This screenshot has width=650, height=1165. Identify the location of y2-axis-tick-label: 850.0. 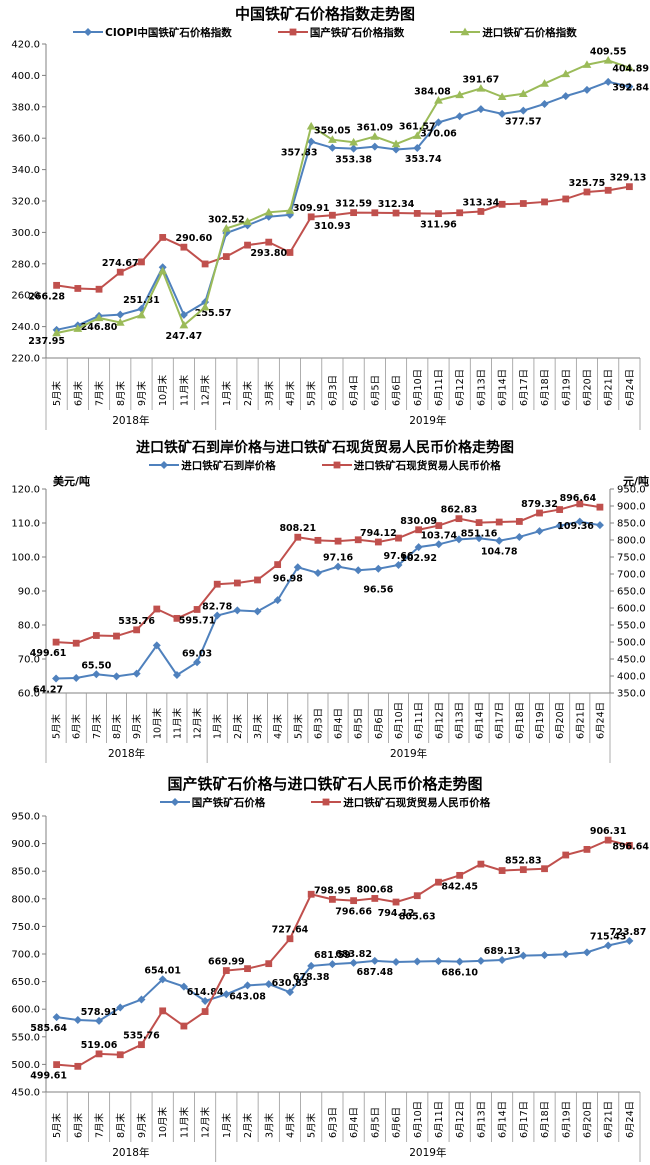
(631, 524).